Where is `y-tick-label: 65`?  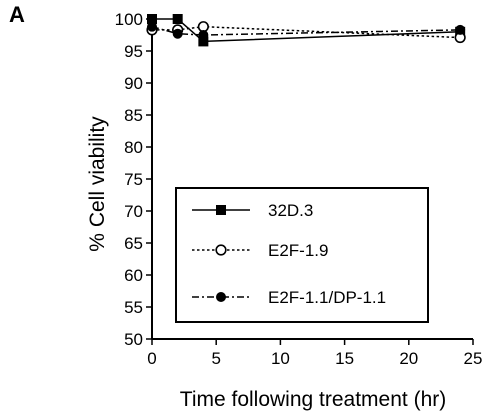
y-tick-label: 65 is located at coordinates (133, 243).